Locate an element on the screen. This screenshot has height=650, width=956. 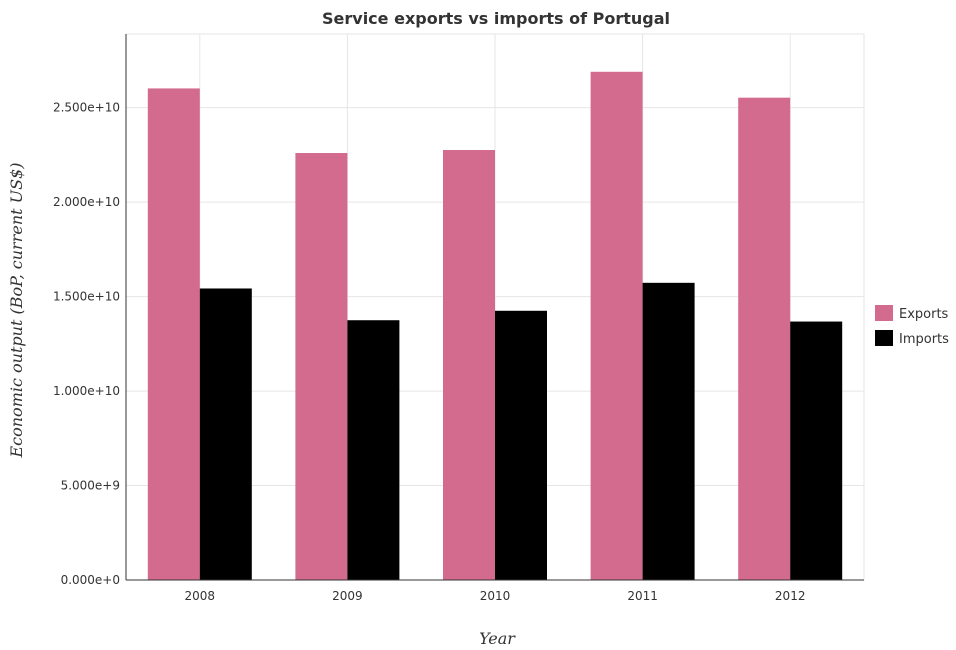
x-axis-label: Year is located at coordinates (497, 638).